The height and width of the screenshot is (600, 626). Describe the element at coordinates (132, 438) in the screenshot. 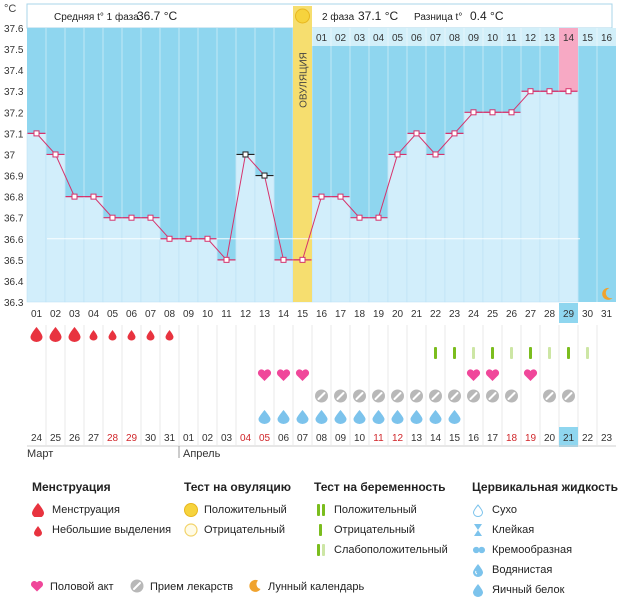

I see `calendar-date: 29` at that location.